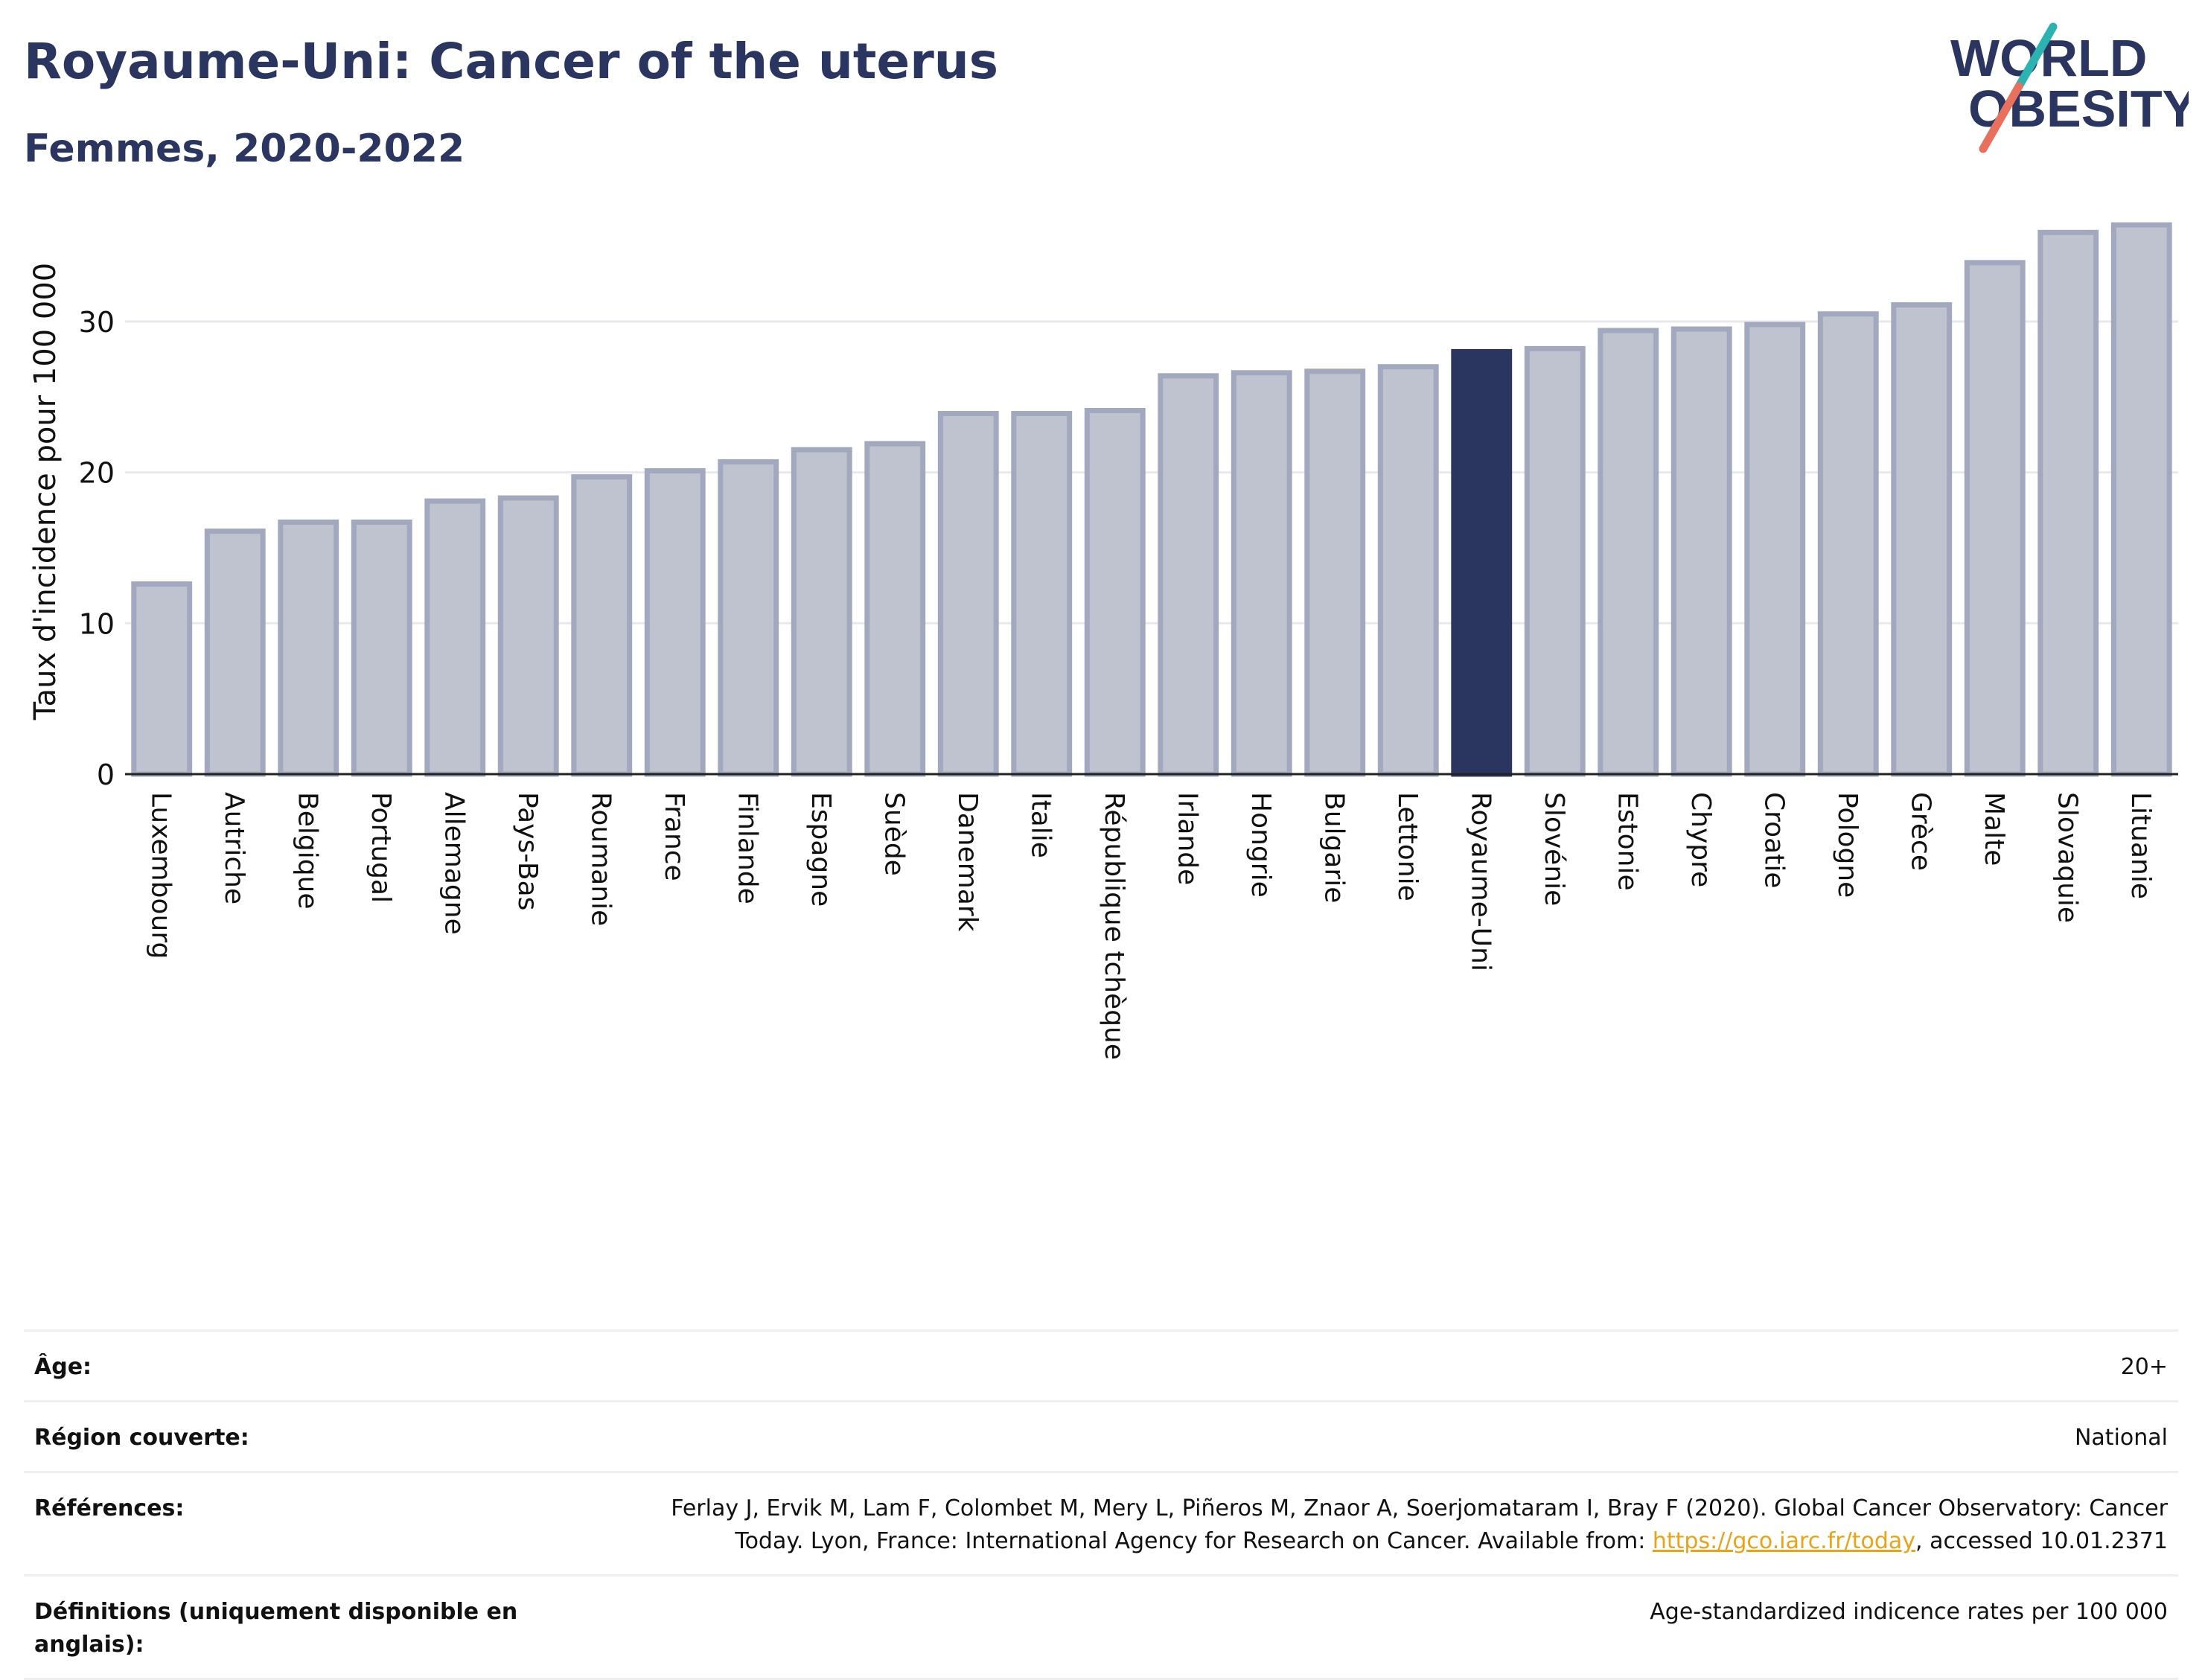 The image size is (2202, 1680). I want to click on bar-croatie, so click(1775, 549).